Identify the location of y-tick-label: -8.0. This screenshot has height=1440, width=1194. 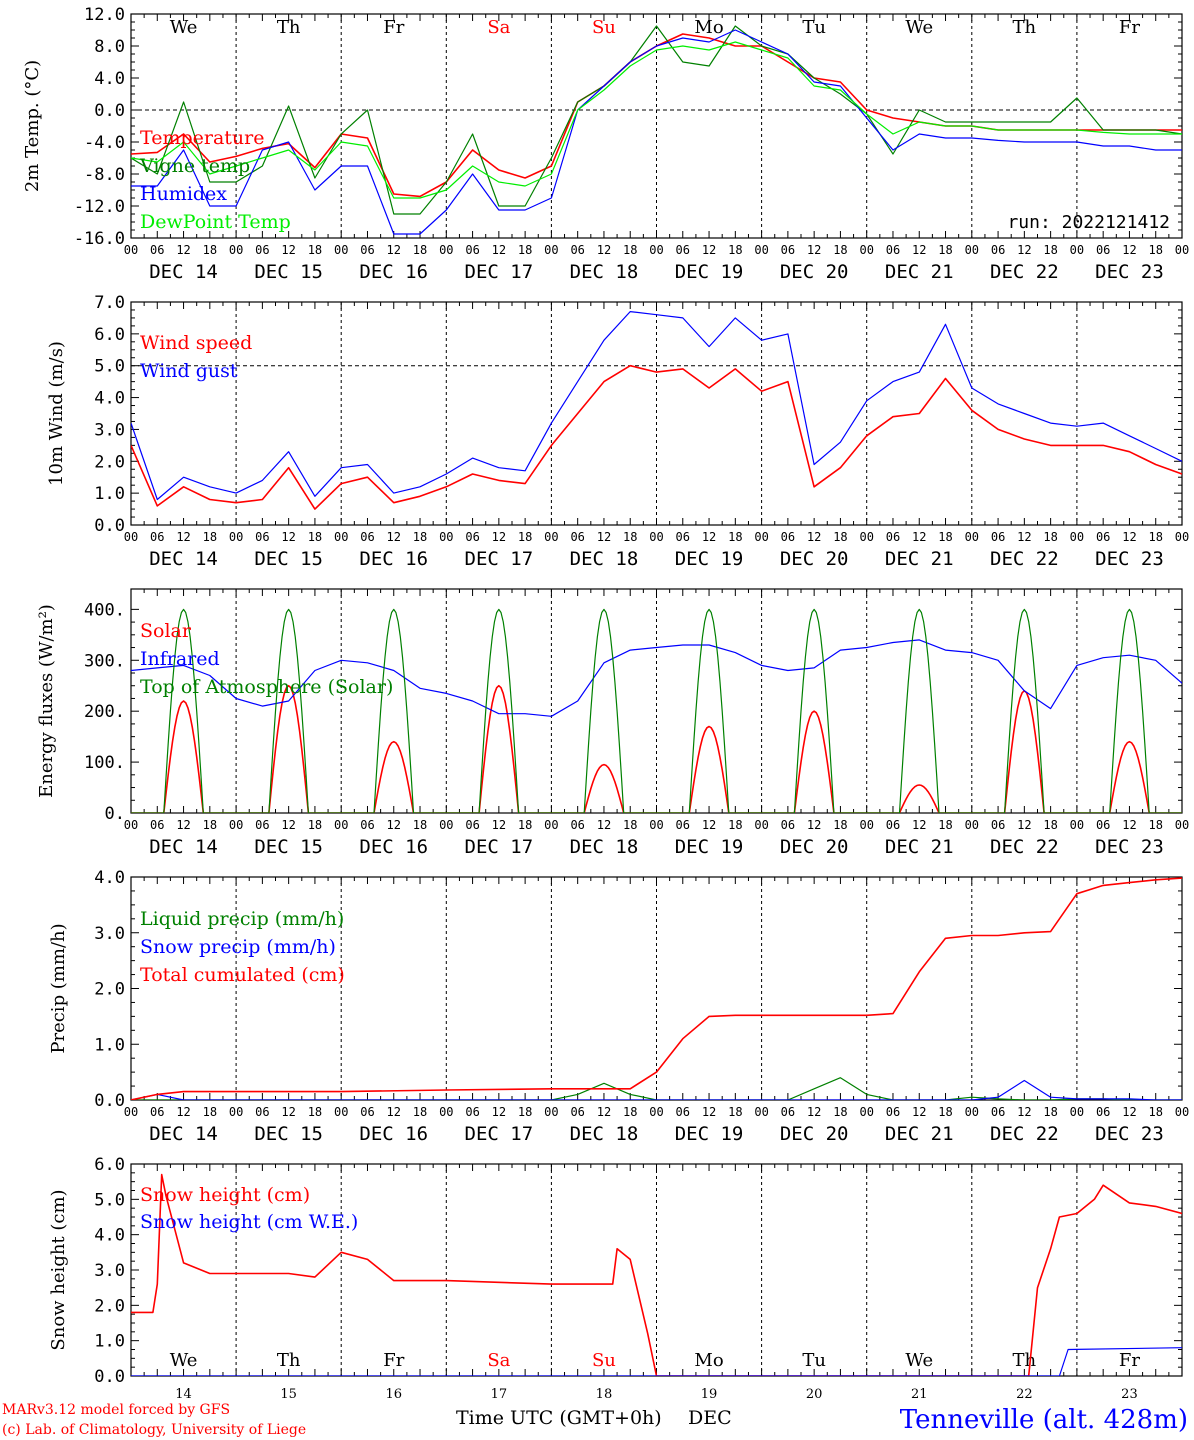
(104, 175).